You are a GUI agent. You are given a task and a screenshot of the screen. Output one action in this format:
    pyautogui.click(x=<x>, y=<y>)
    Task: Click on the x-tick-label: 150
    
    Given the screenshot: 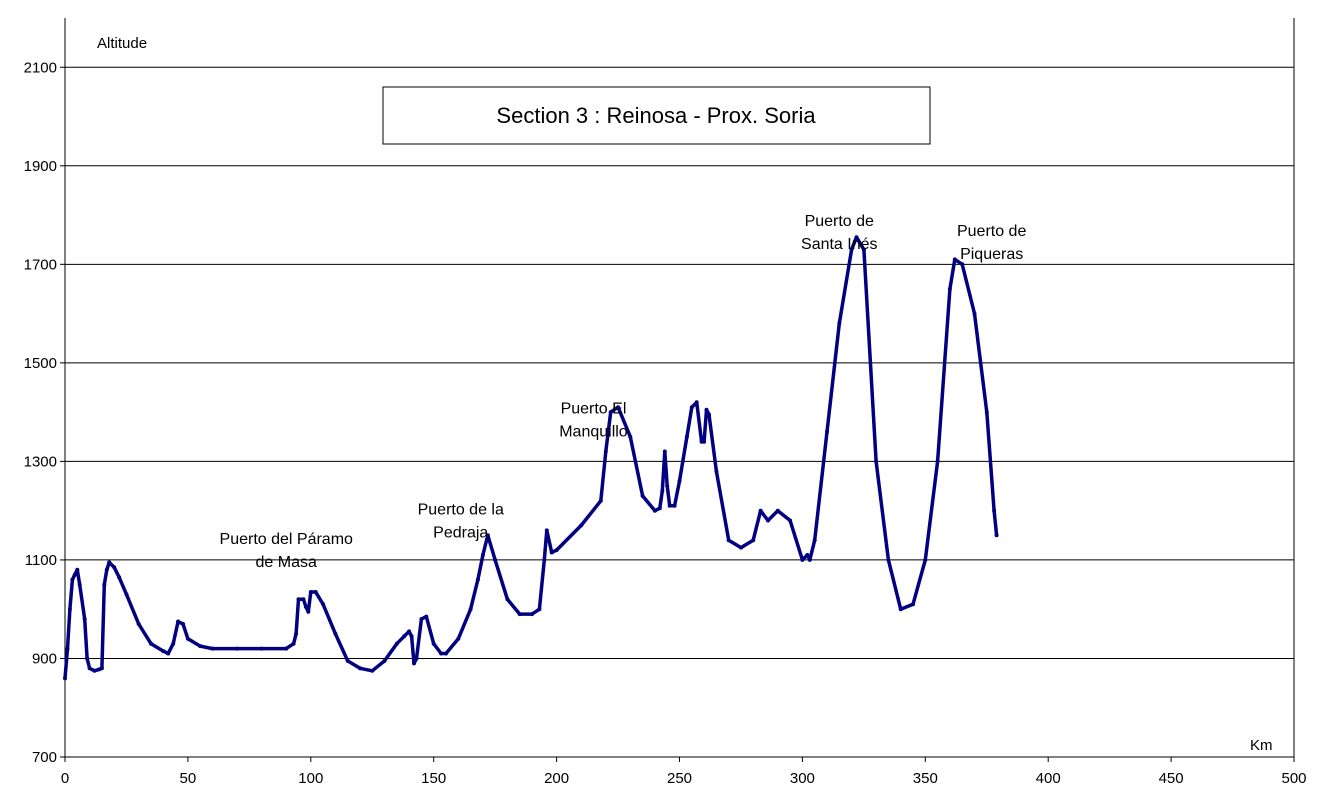 What is the action you would take?
    pyautogui.click(x=433, y=778)
    